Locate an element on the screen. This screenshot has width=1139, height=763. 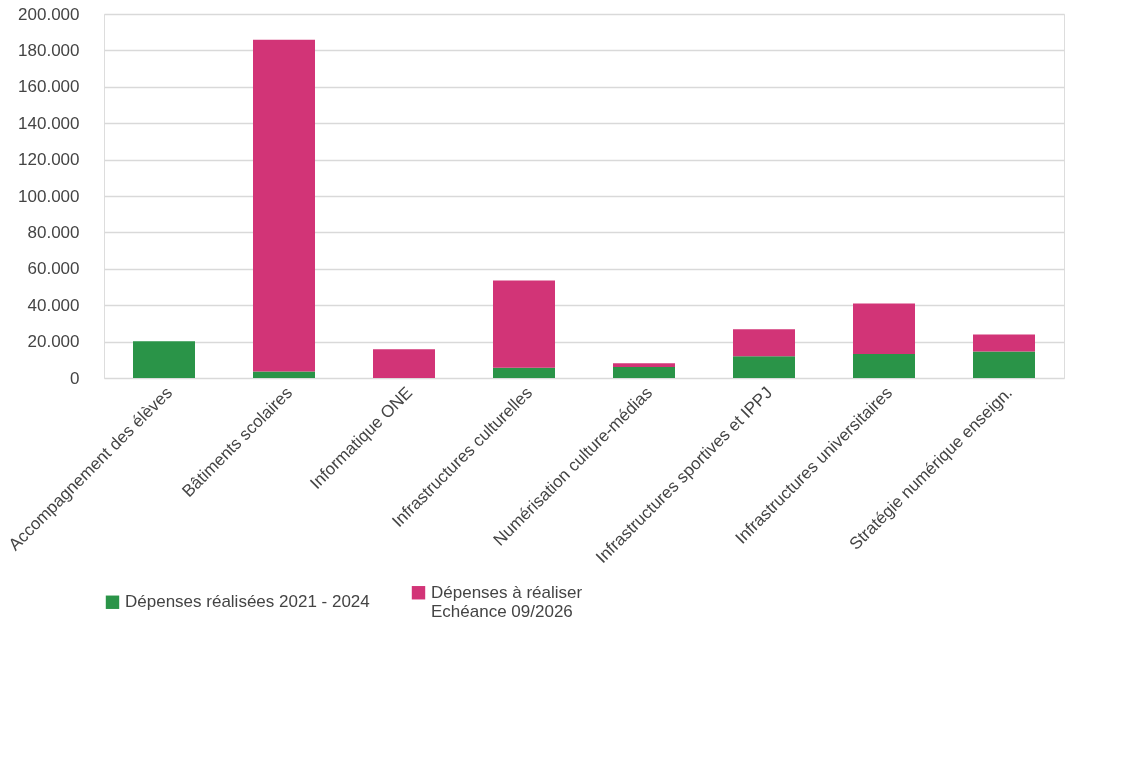
y-tick-label: 60.000 is located at coordinates (53, 269).